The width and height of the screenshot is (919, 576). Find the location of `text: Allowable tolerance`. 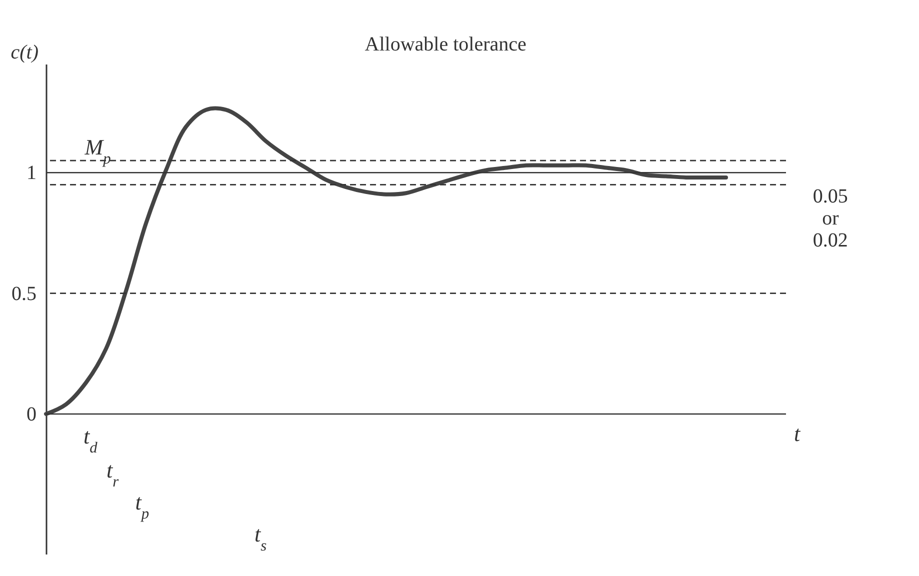

text: Allowable tolerance is located at coordinates (445, 44).